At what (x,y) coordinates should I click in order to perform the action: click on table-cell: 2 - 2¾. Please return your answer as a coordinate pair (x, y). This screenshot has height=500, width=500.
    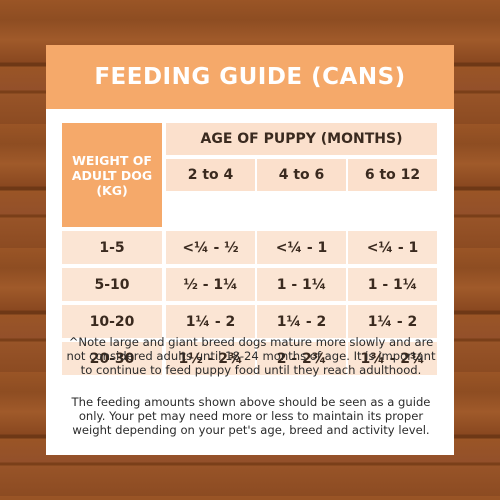
    Looking at the image, I should click on (301, 358).